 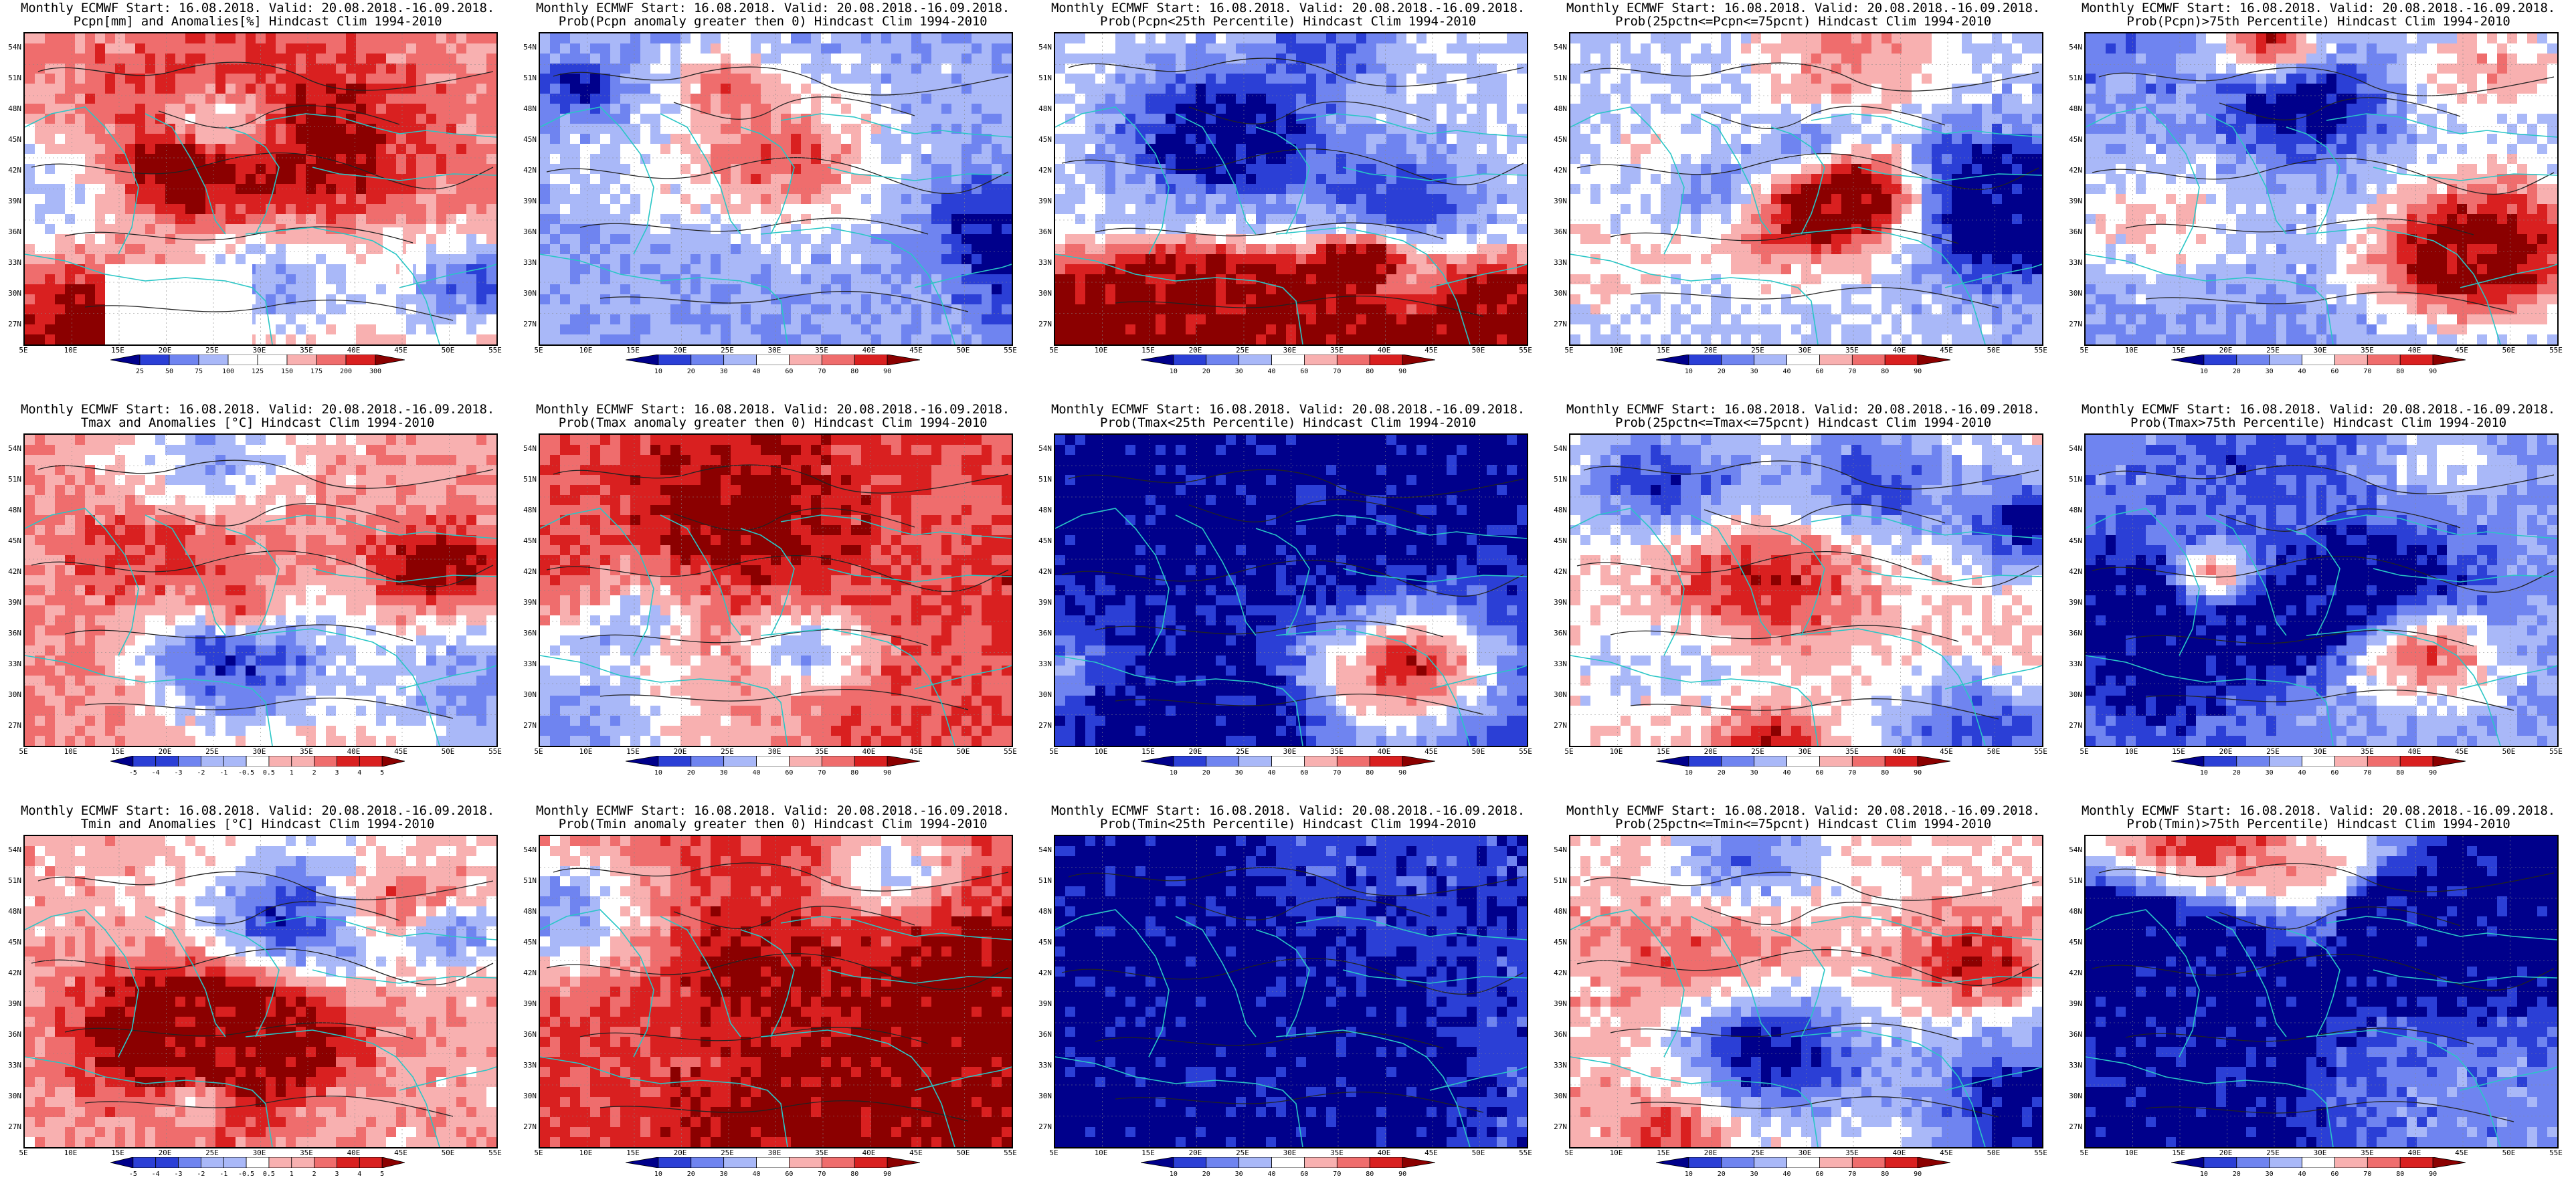 I want to click on longitude-tick-label: 45E, so click(x=400, y=1152).